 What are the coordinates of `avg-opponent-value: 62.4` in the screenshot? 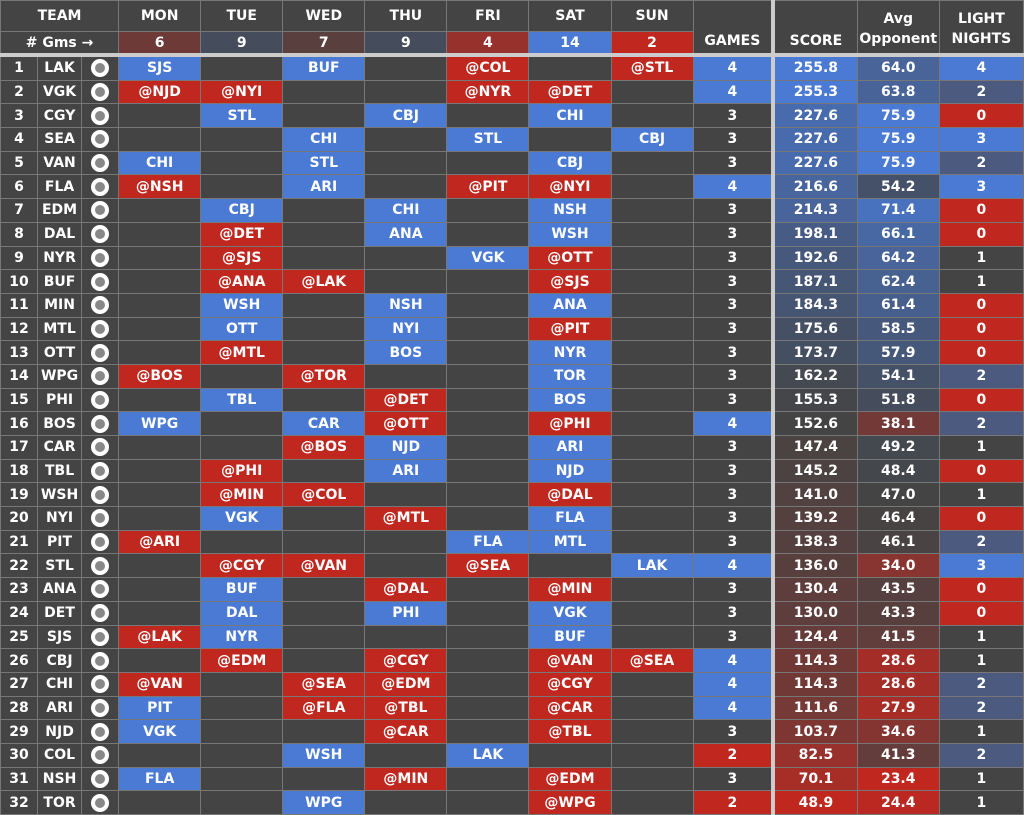 It's located at (898, 281).